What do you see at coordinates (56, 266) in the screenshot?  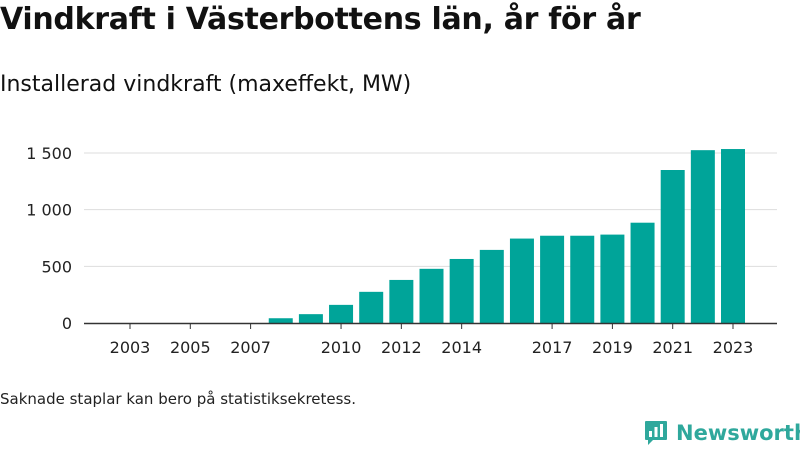 I see `y-tick-label: 500` at bounding box center [56, 266].